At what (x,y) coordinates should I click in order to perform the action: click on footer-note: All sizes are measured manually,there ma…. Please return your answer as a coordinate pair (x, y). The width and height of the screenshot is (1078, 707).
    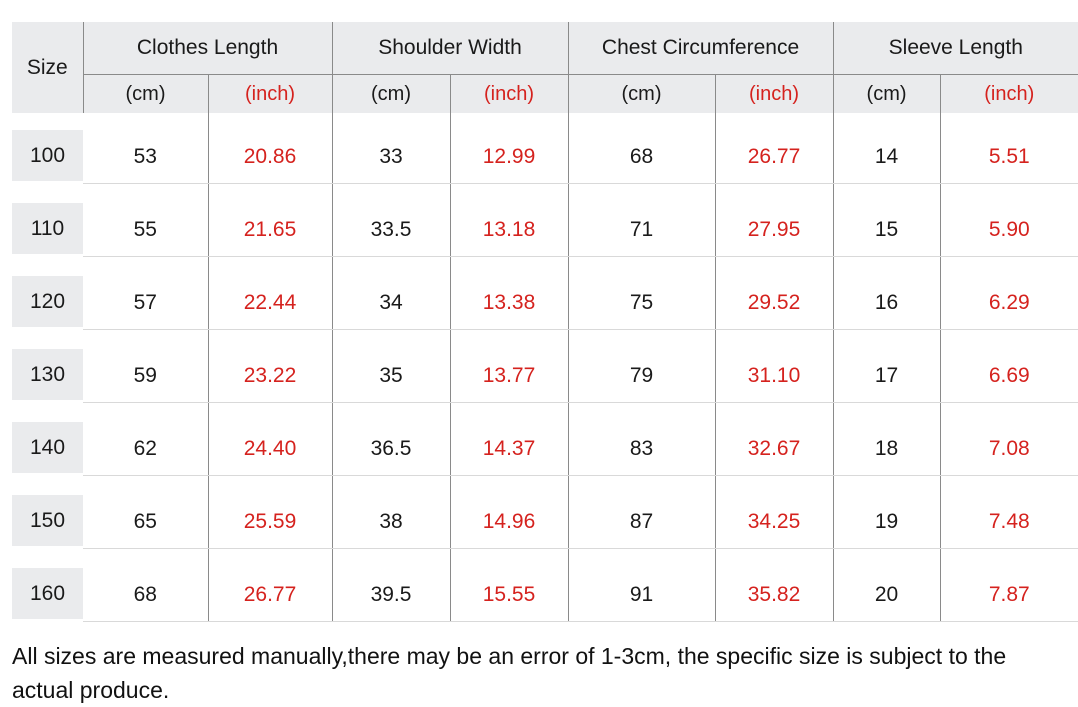
    Looking at the image, I should click on (509, 672).